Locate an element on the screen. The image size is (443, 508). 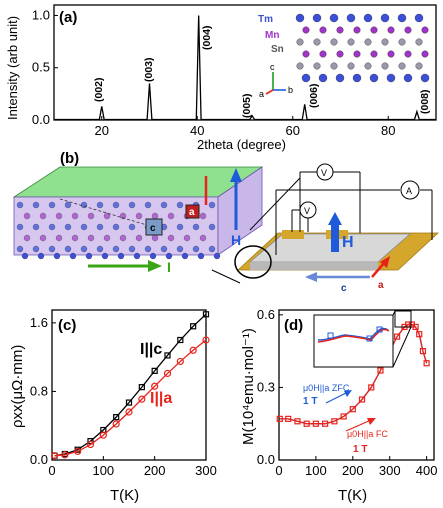
crystal-c-label: c is located at coordinates (153, 228).